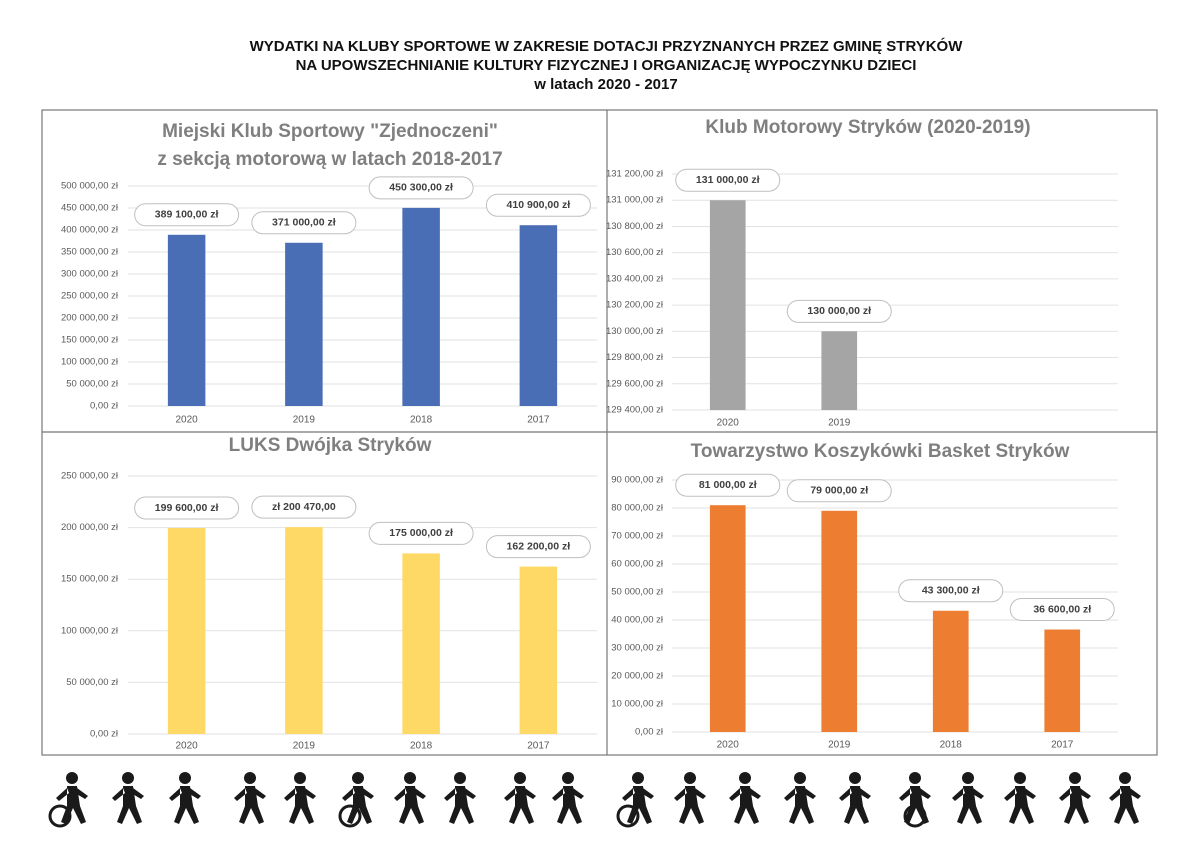  I want to click on x-tick-label: 2018, so click(421, 420).